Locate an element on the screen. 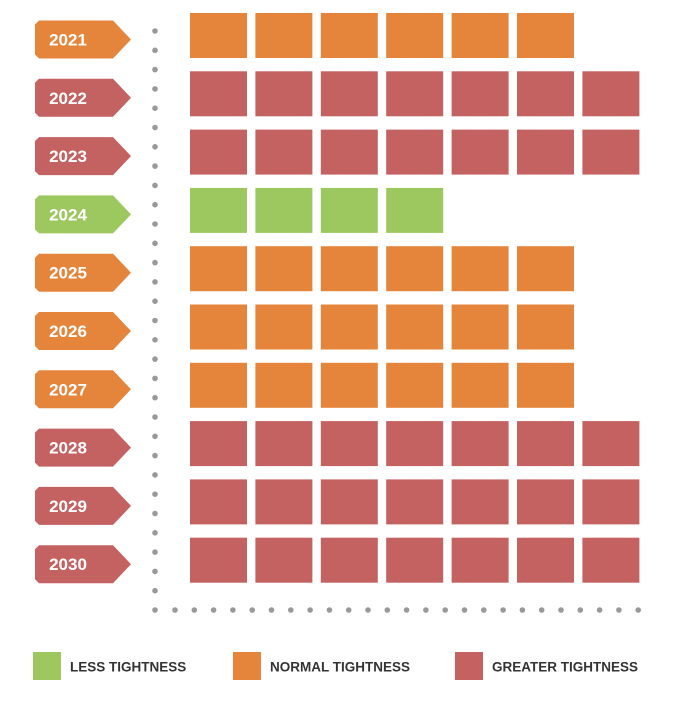 Image resolution: width=680 pixels, height=706 pixels. legend-swatch-less is located at coordinates (47, 666).